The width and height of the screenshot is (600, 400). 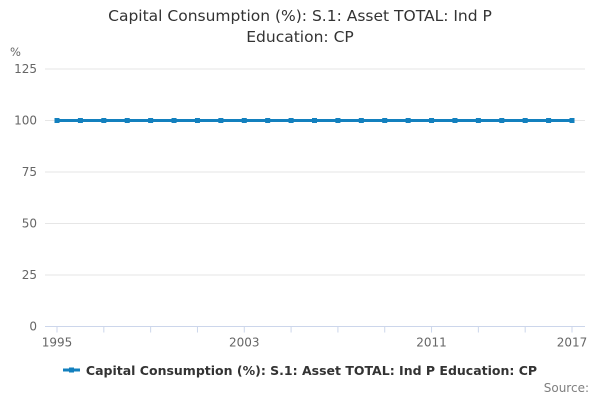 I want to click on source-label: Source:, so click(x=566, y=388).